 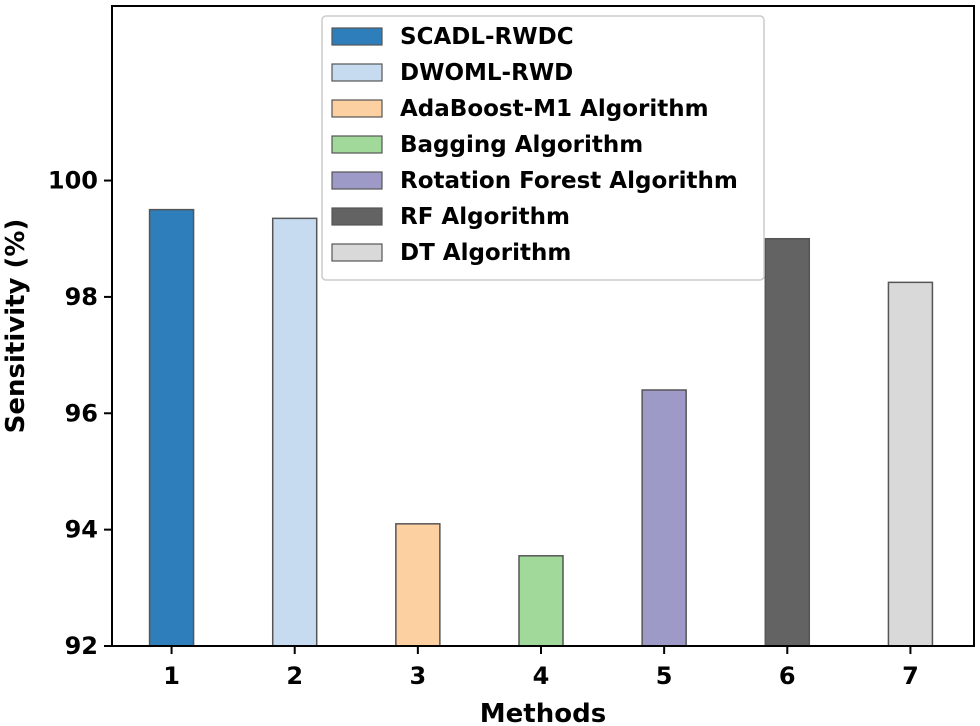 What do you see at coordinates (294, 676) in the screenshot?
I see `x-tick-label: 2` at bounding box center [294, 676].